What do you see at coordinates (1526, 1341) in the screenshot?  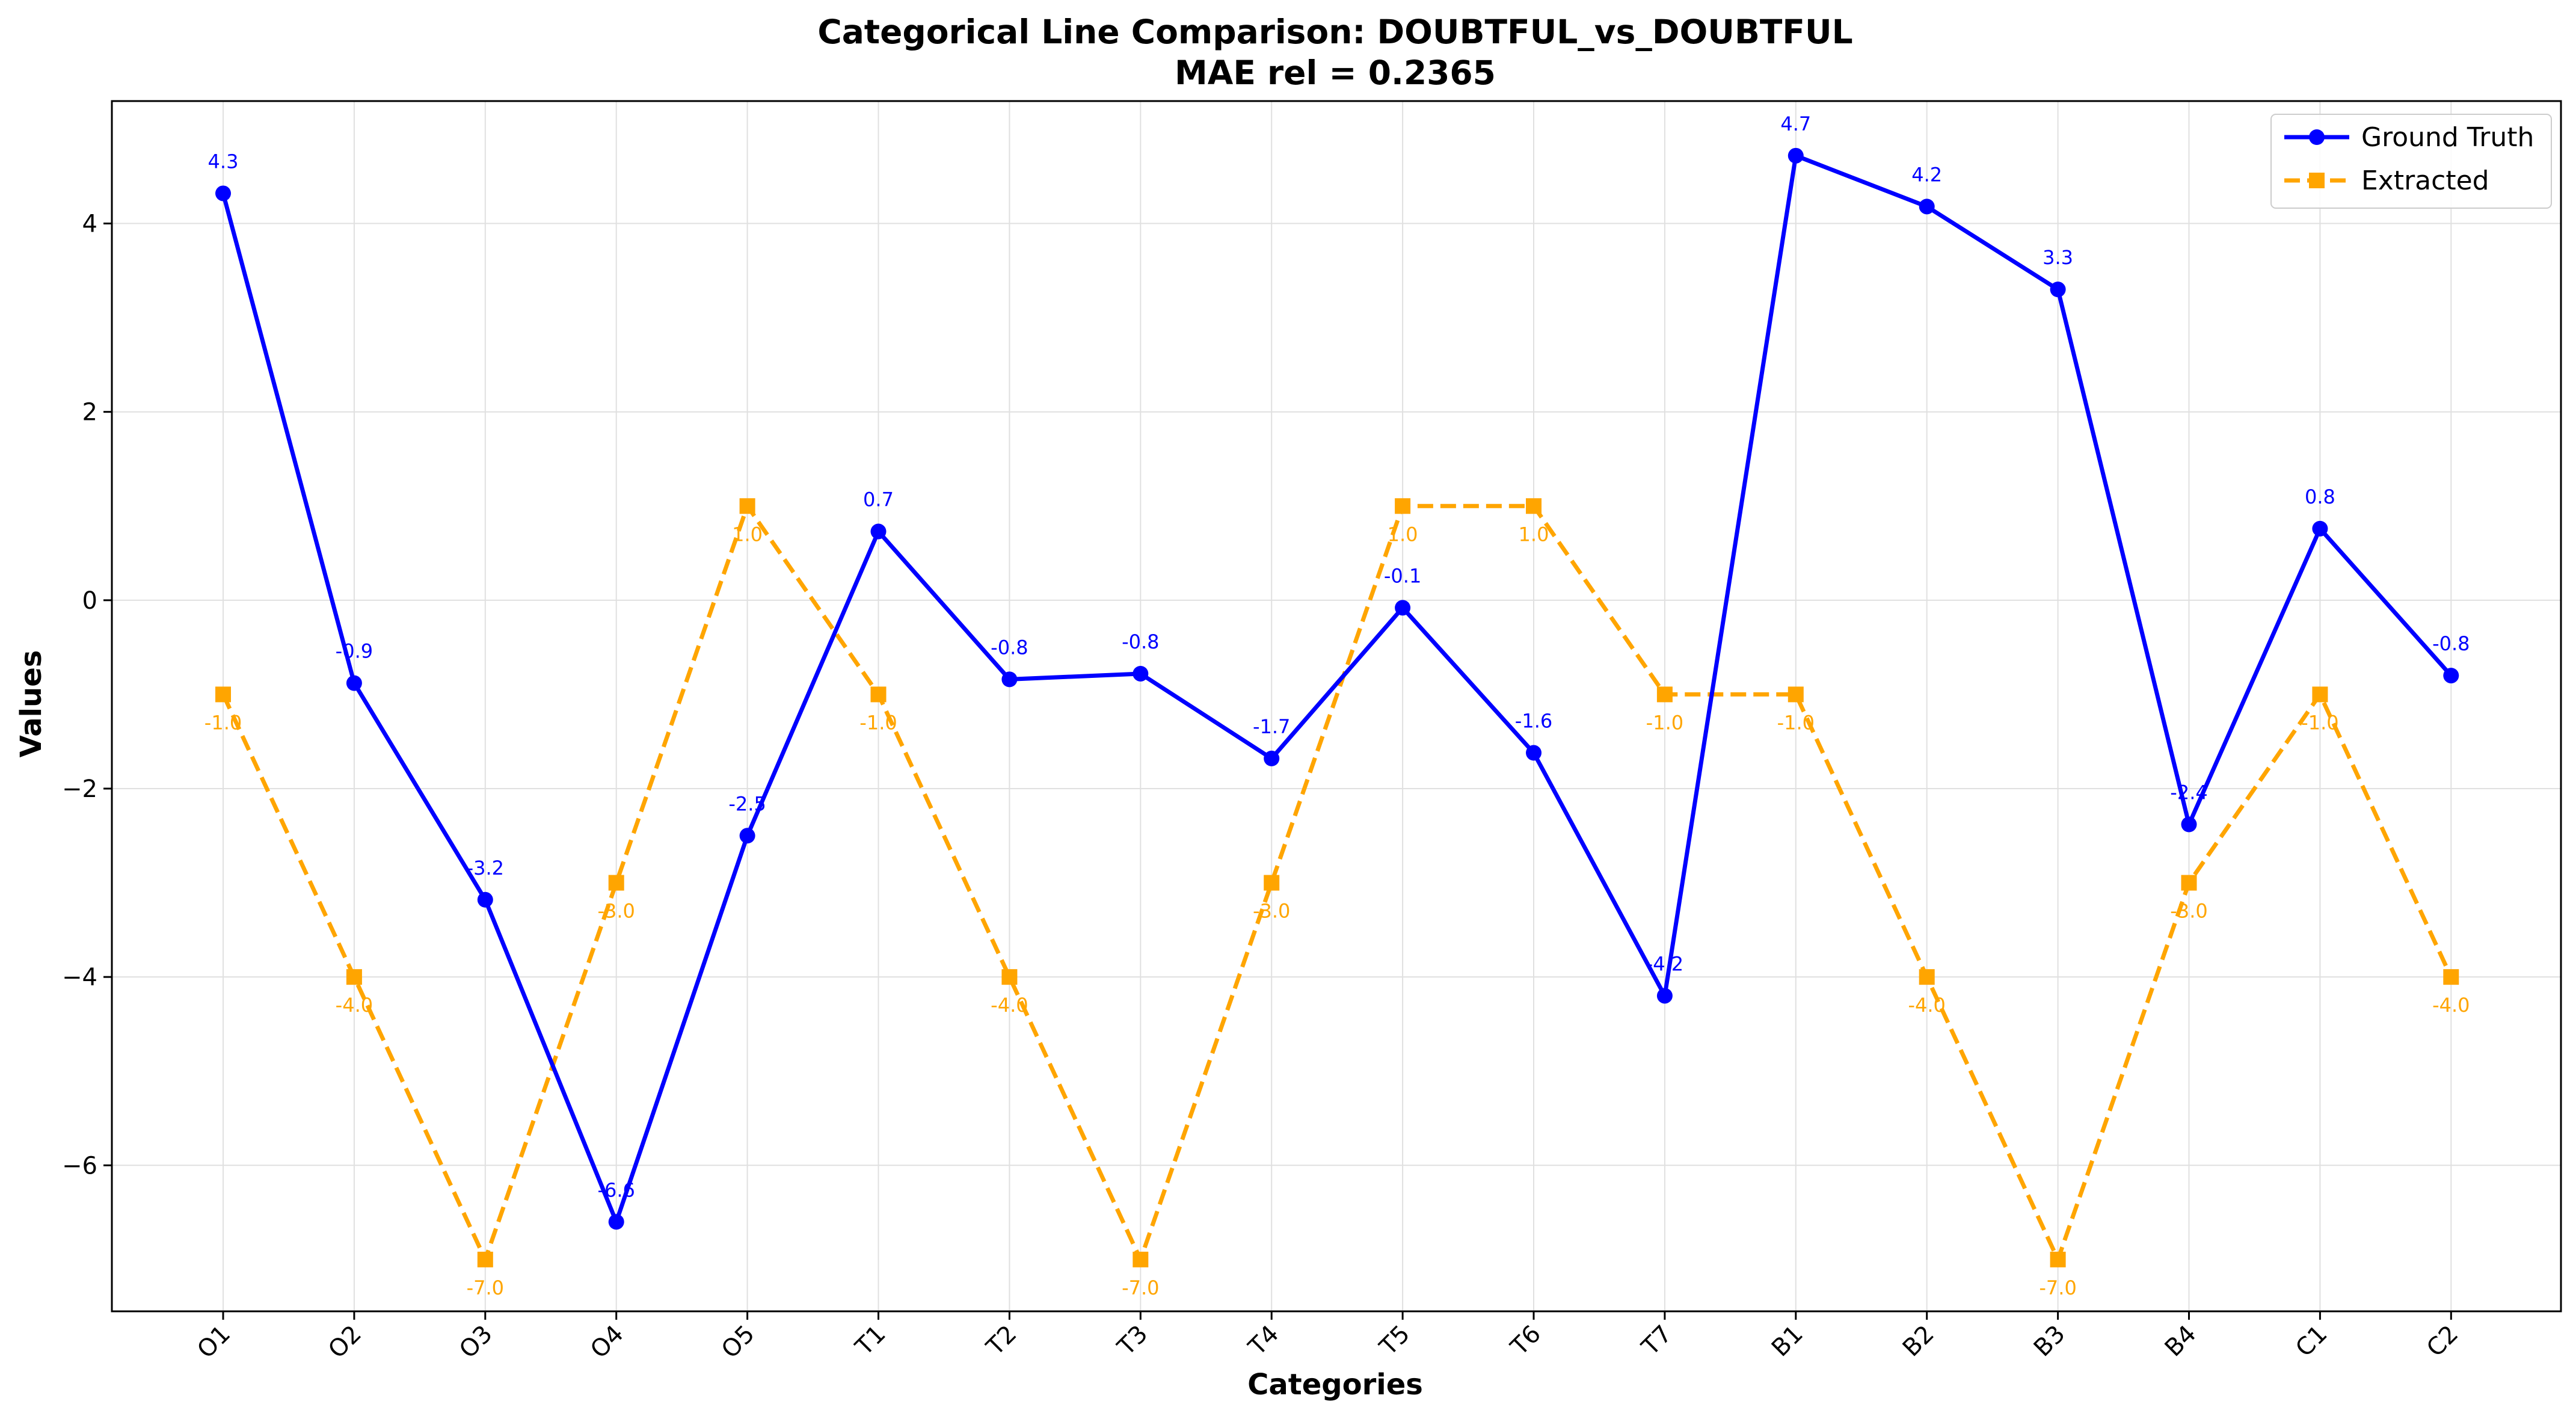 I see `x-tick-label: T6` at bounding box center [1526, 1341].